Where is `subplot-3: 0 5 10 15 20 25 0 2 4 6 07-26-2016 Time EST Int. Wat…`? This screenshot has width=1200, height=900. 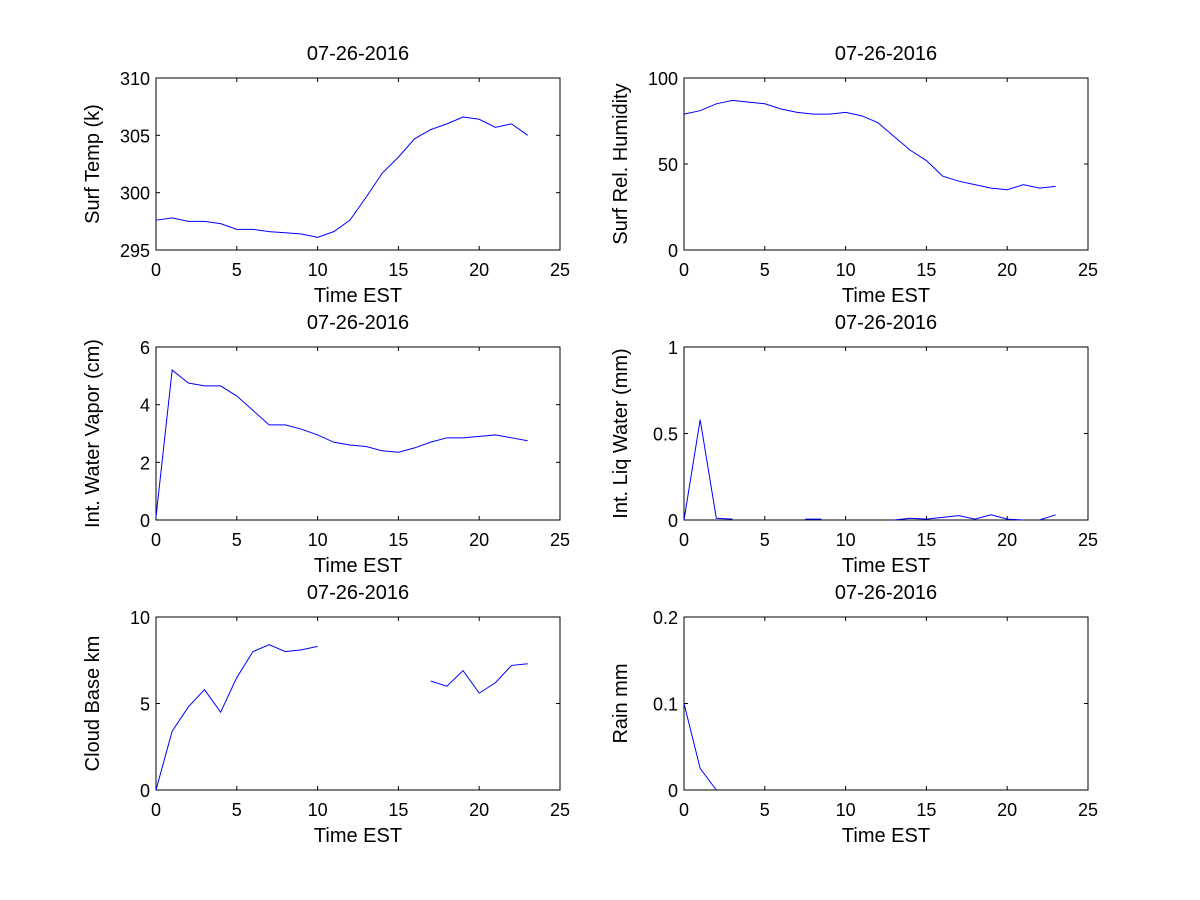 subplot-3: 0 5 10 15 20 25 0 2 4 6 07-26-2016 Time EST Int. Wat… is located at coordinates (326, 444).